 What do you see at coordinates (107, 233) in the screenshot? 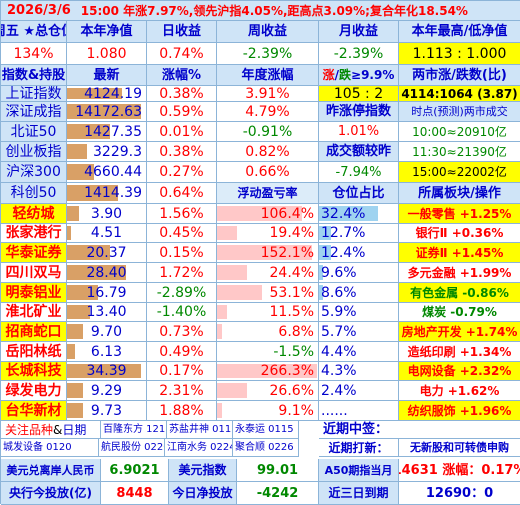
I see `holding-latest: 4.51` at bounding box center [107, 233].